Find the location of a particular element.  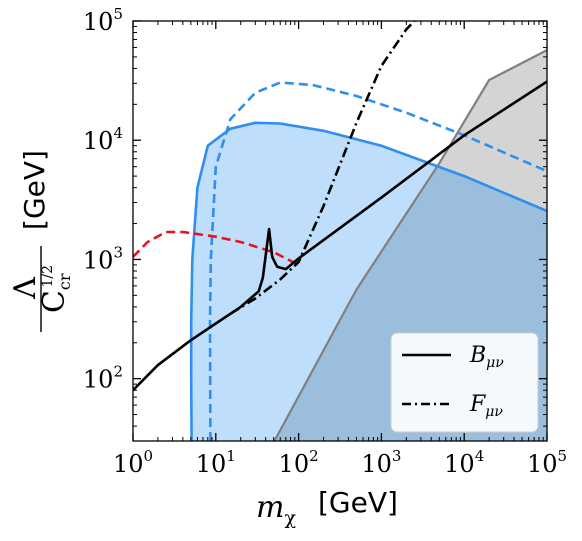

legend-box is located at coordinates (464, 382).